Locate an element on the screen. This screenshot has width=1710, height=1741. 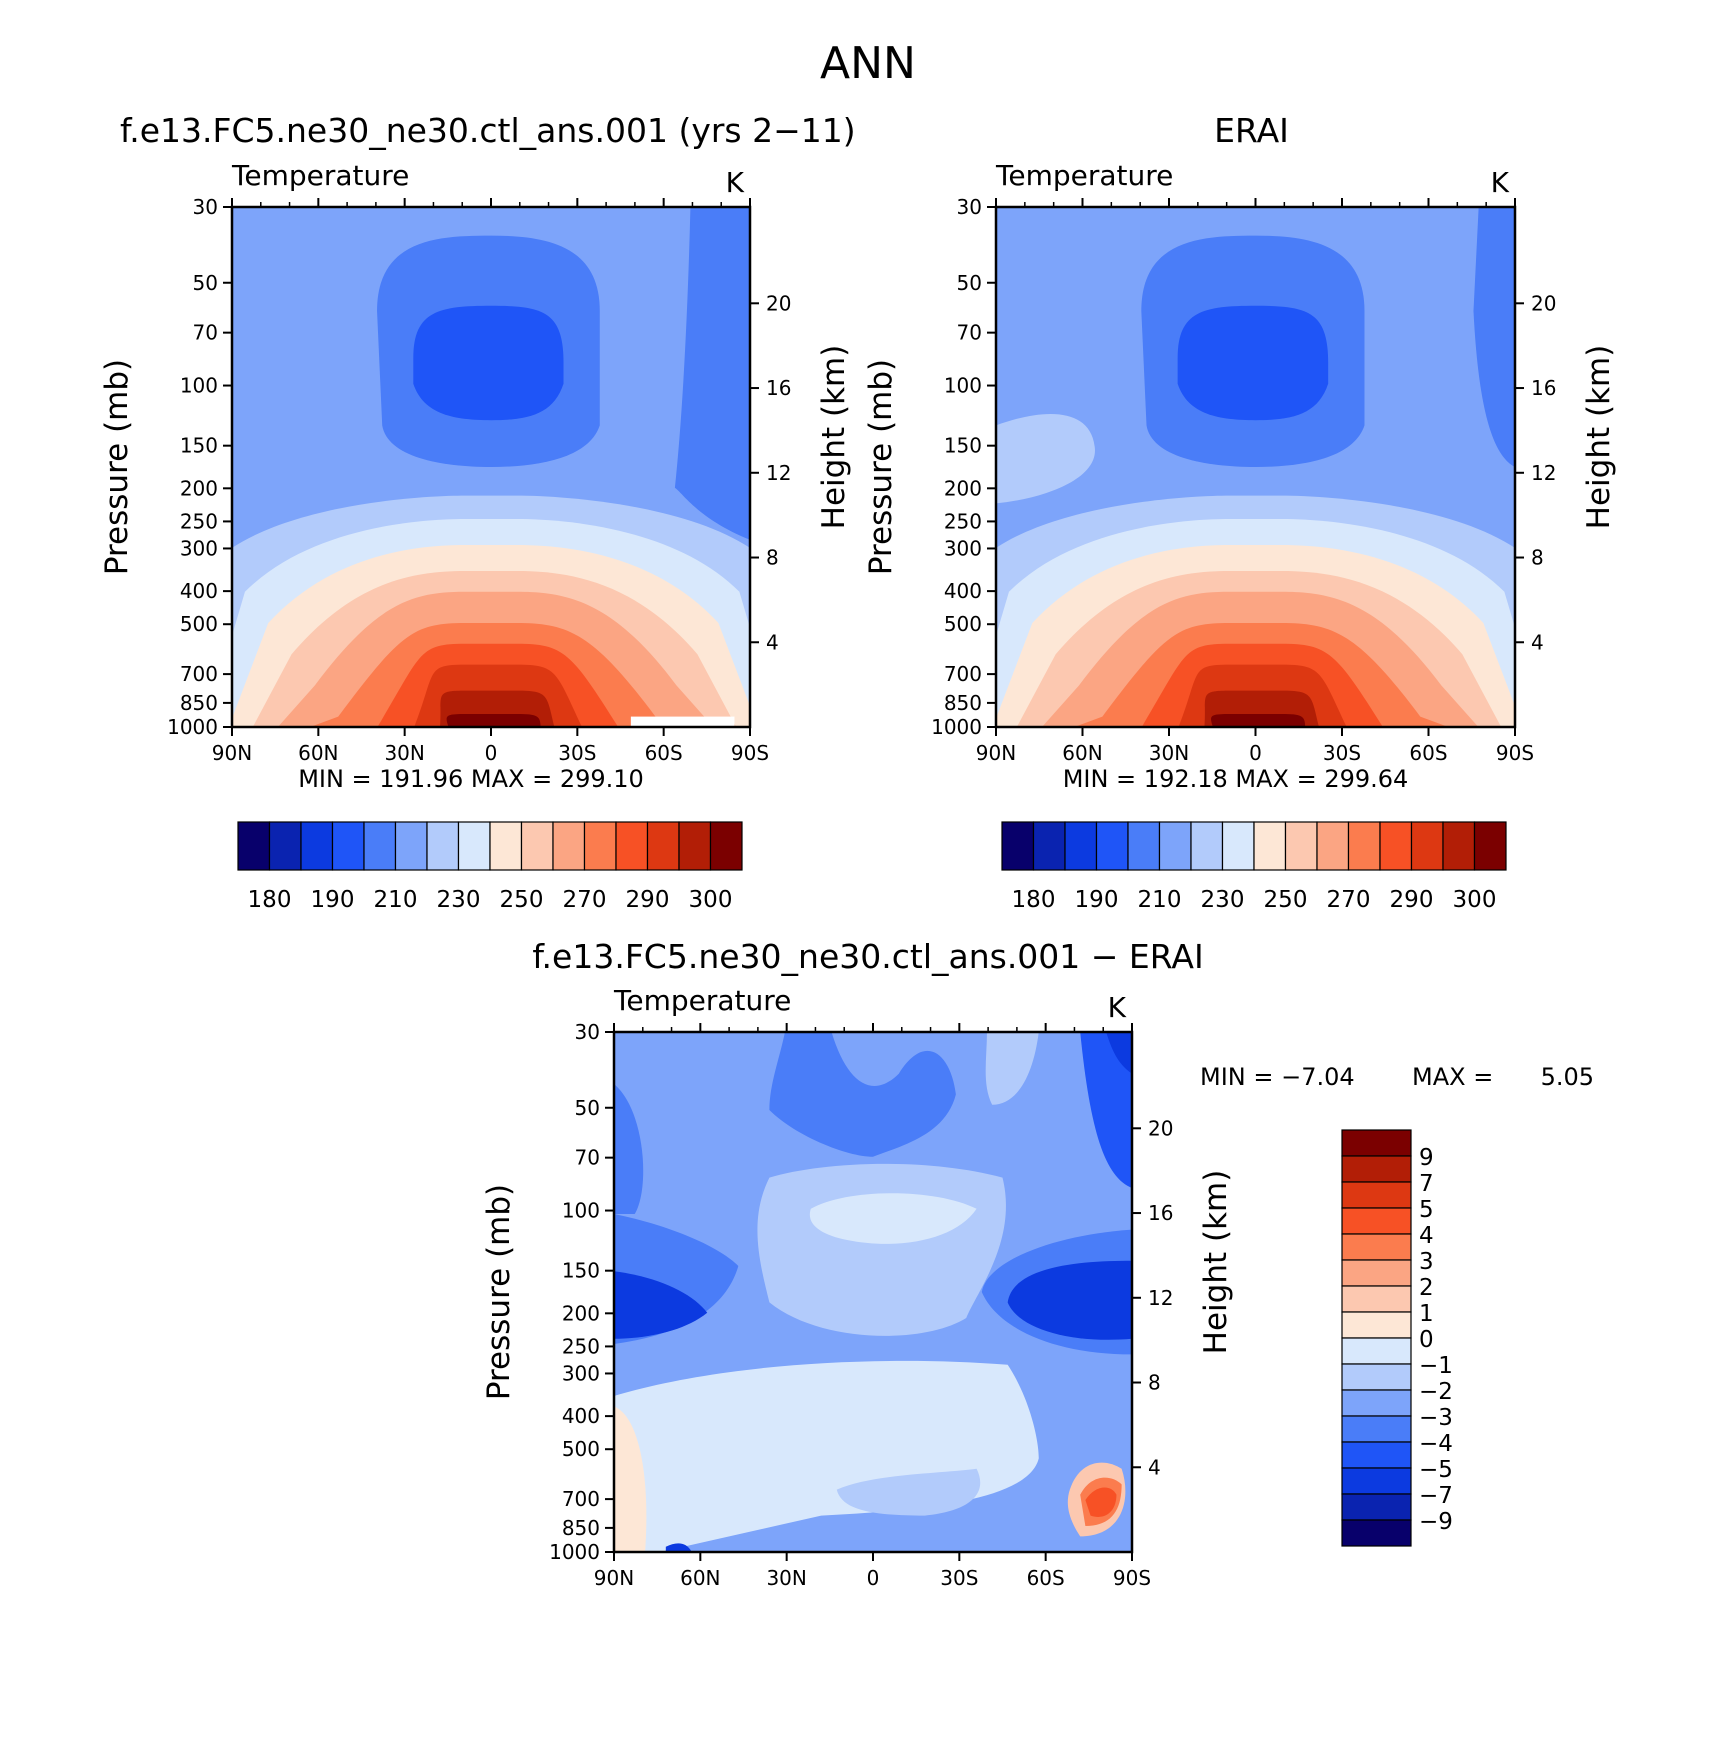
x-tick-label: 90N is located at coordinates (614, 1578).